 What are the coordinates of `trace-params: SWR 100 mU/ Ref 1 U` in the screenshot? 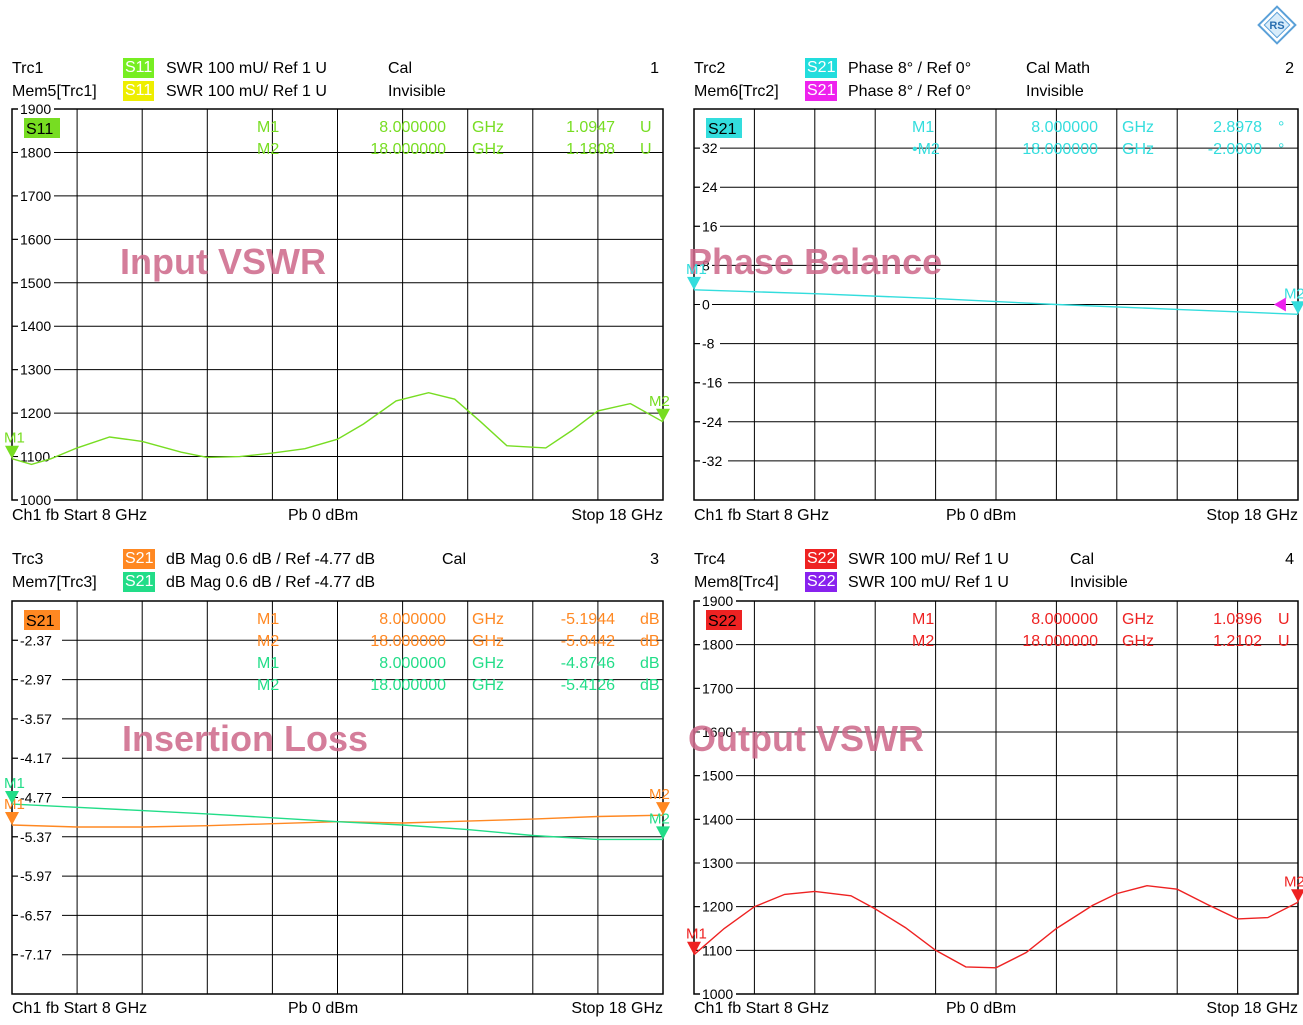 It's located at (246, 91).